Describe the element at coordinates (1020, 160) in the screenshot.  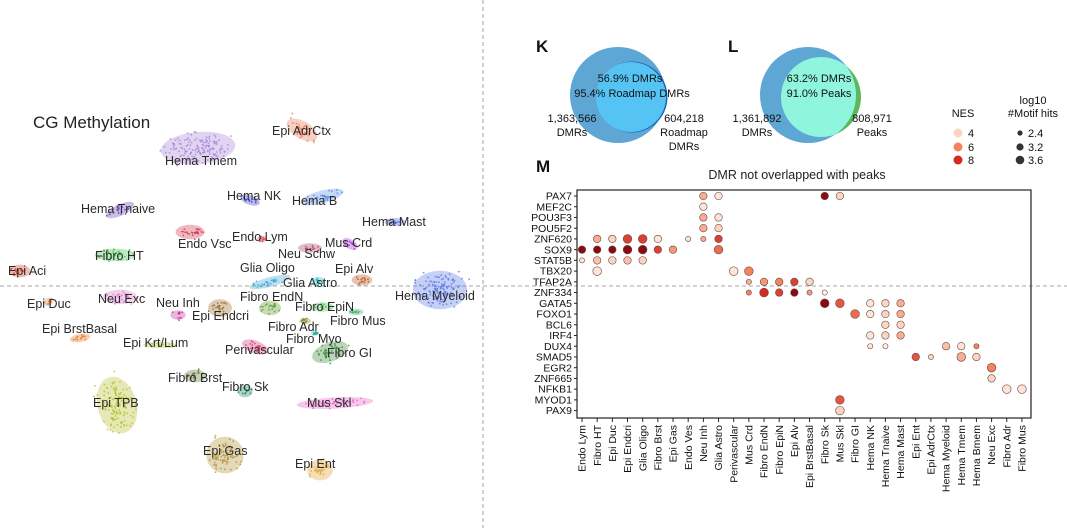
I see `legend-size-swatch` at that location.